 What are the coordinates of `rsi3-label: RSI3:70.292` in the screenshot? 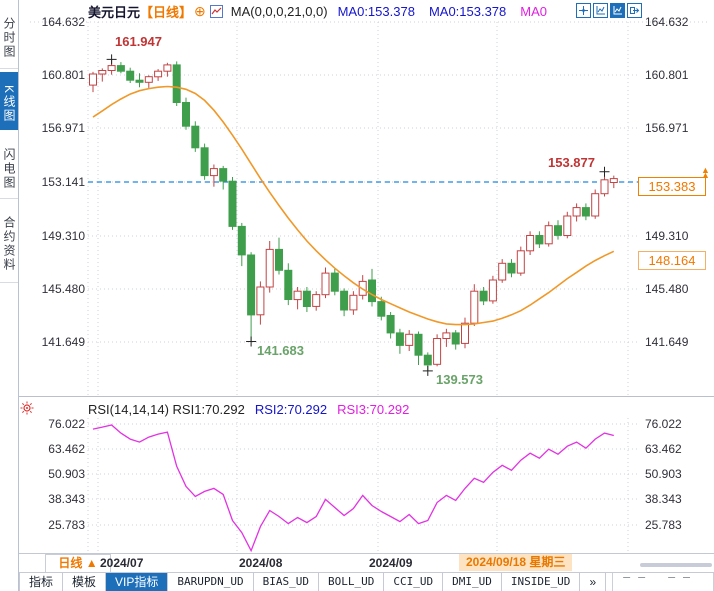 It's located at (373, 409).